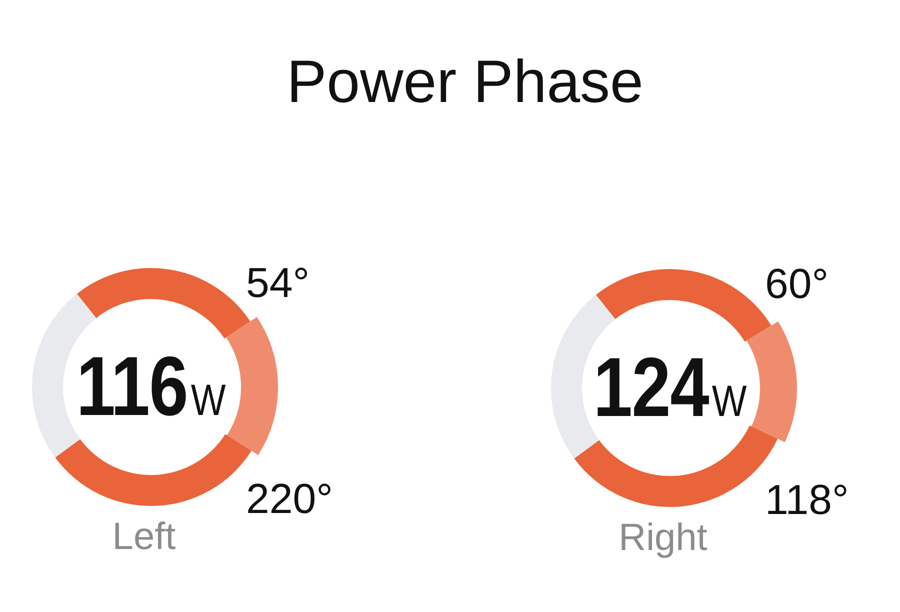  I want to click on text: 118°, so click(807, 500).